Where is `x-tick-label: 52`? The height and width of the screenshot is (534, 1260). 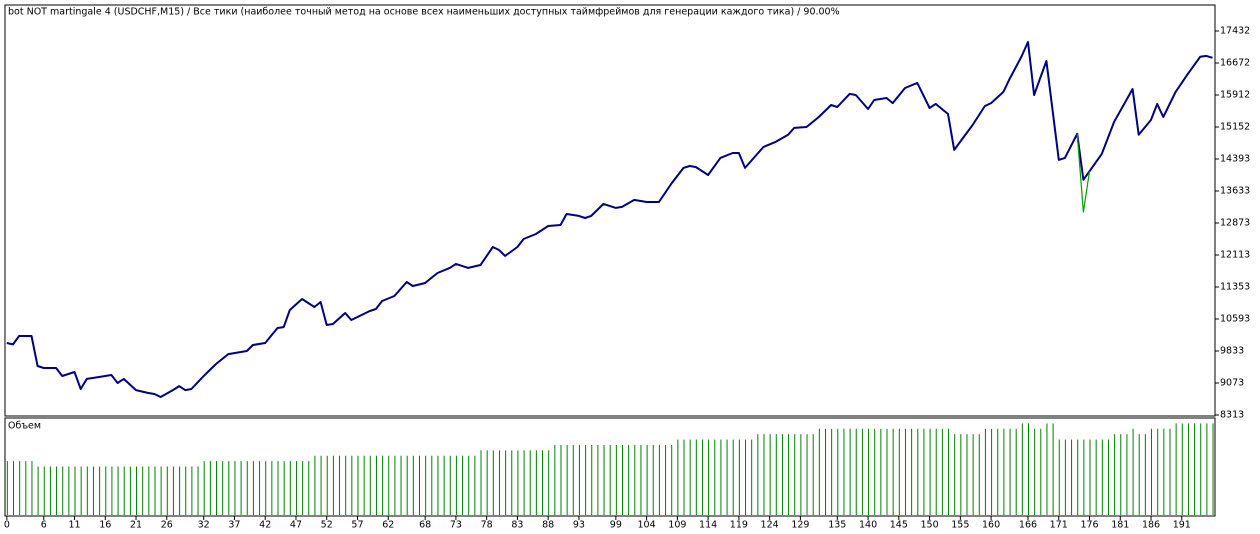
x-tick-label: 52 is located at coordinates (327, 525).